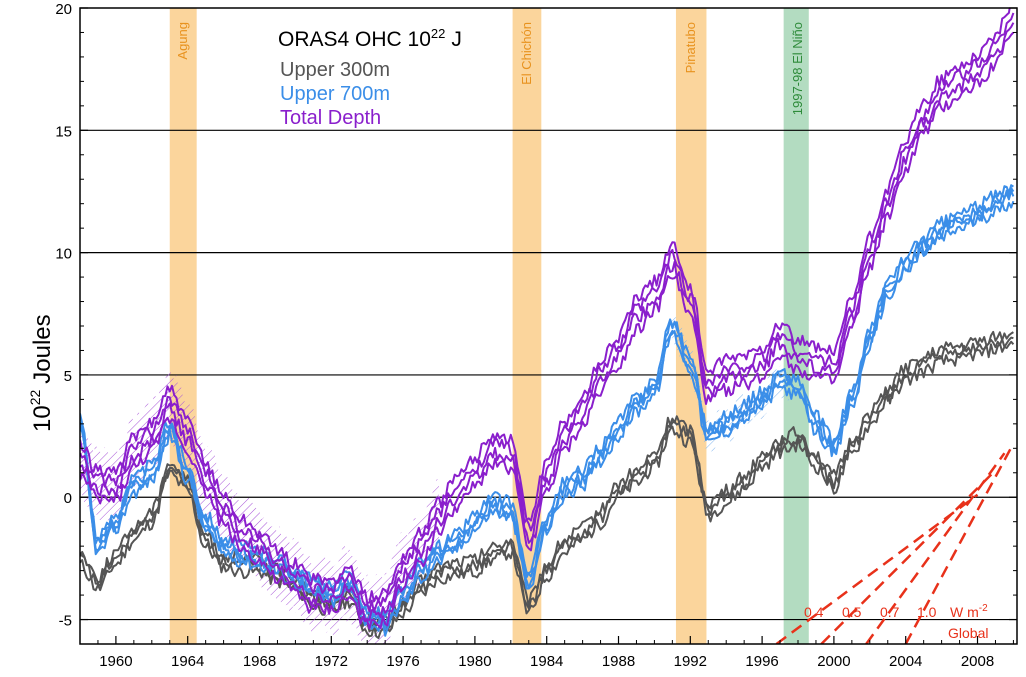  What do you see at coordinates (474, 661) in the screenshot?
I see `x-tick-label-5: 1980` at bounding box center [474, 661].